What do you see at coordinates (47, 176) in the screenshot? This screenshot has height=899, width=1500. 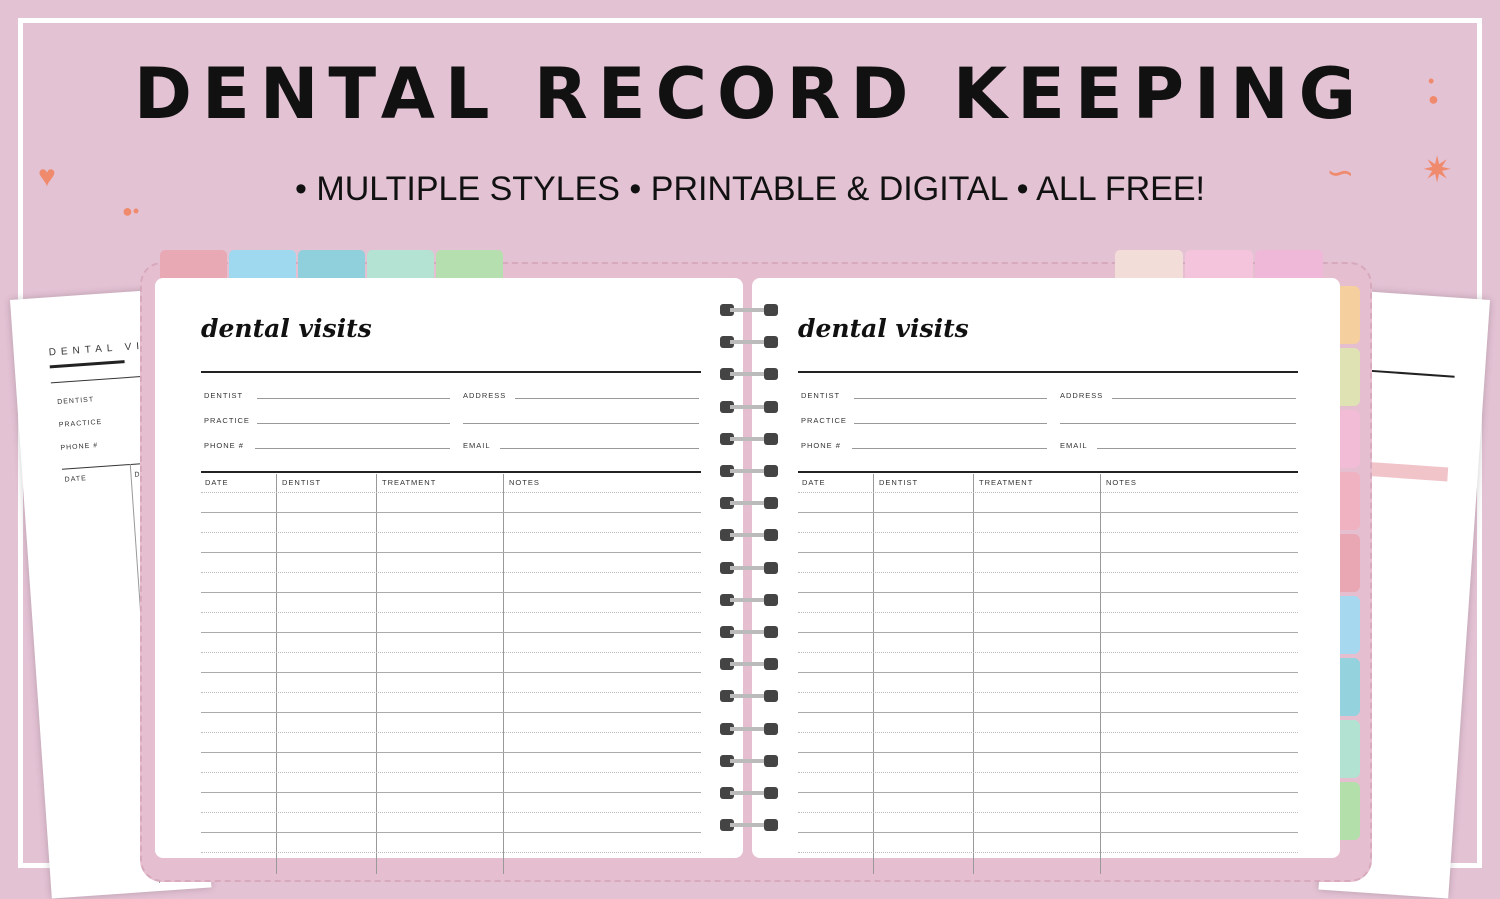 I see `heart-icon: ♥` at bounding box center [47, 176].